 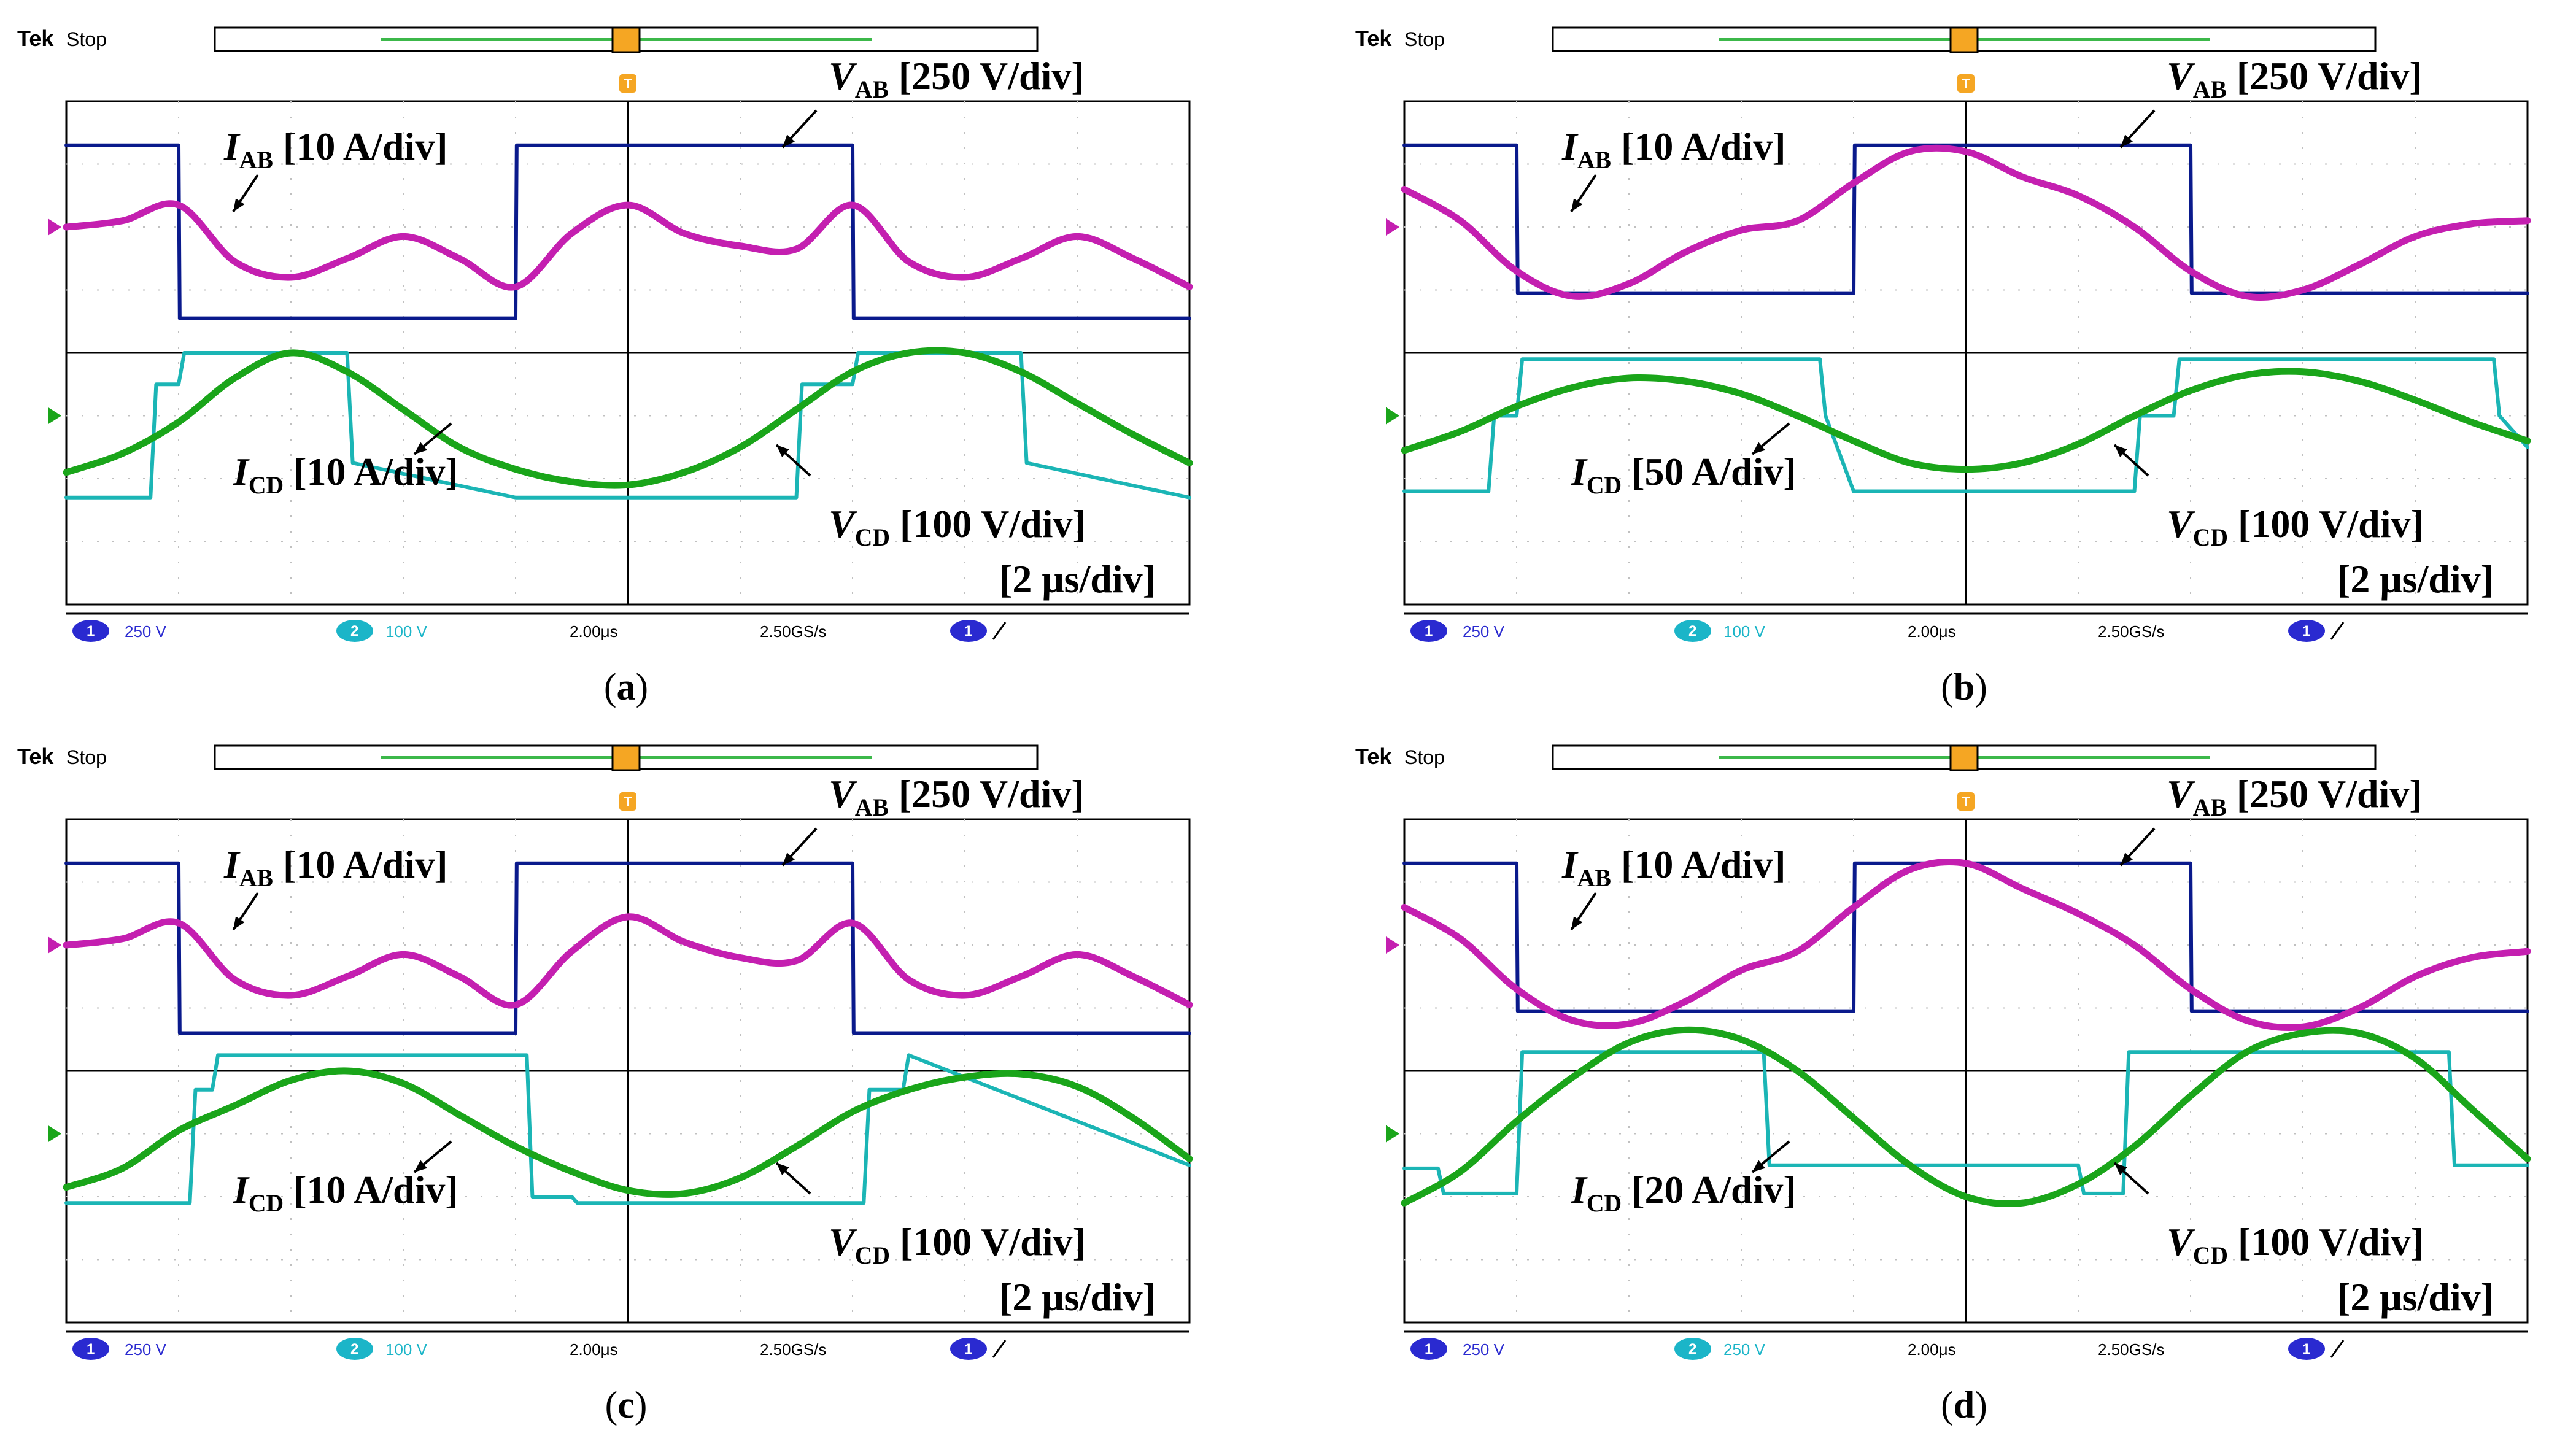 I want to click on channel2-scale: 250 V, so click(x=1744, y=1349).